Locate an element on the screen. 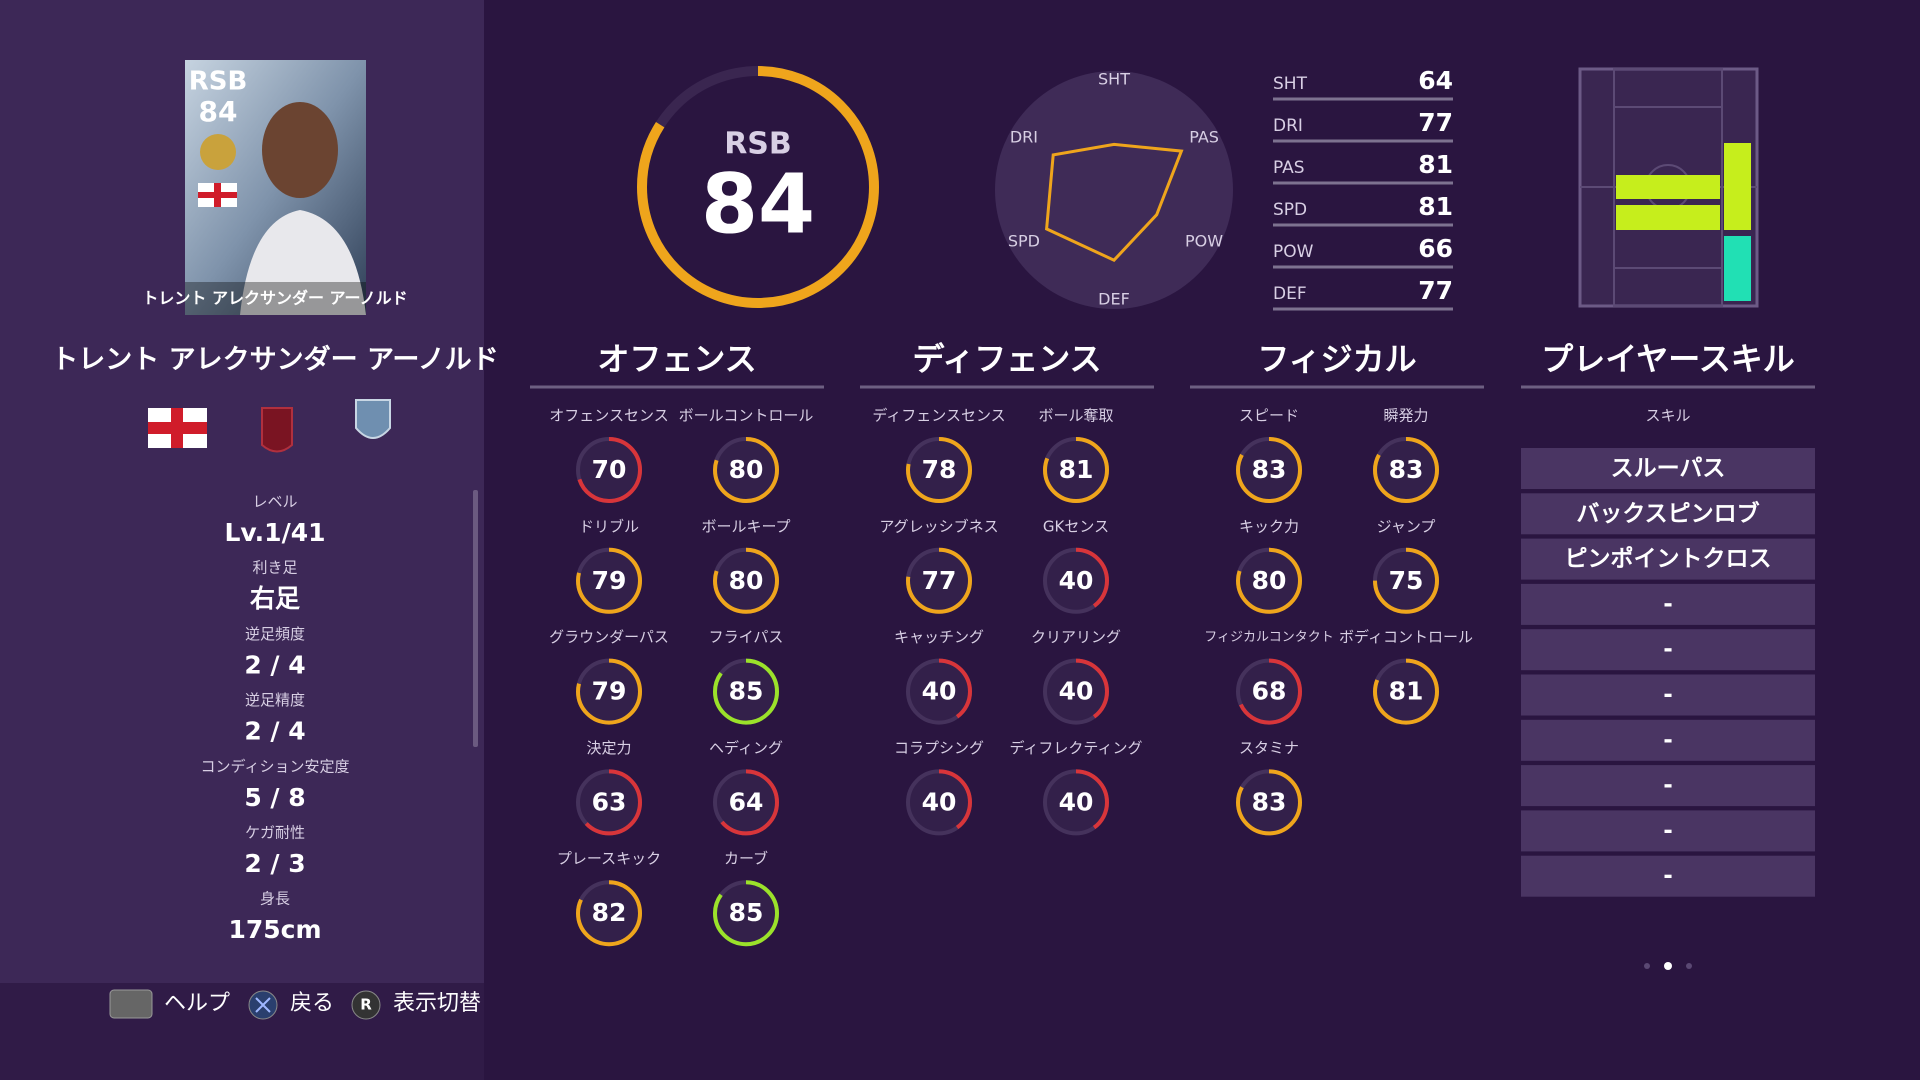  radar-shape is located at coordinates (1114, 202).